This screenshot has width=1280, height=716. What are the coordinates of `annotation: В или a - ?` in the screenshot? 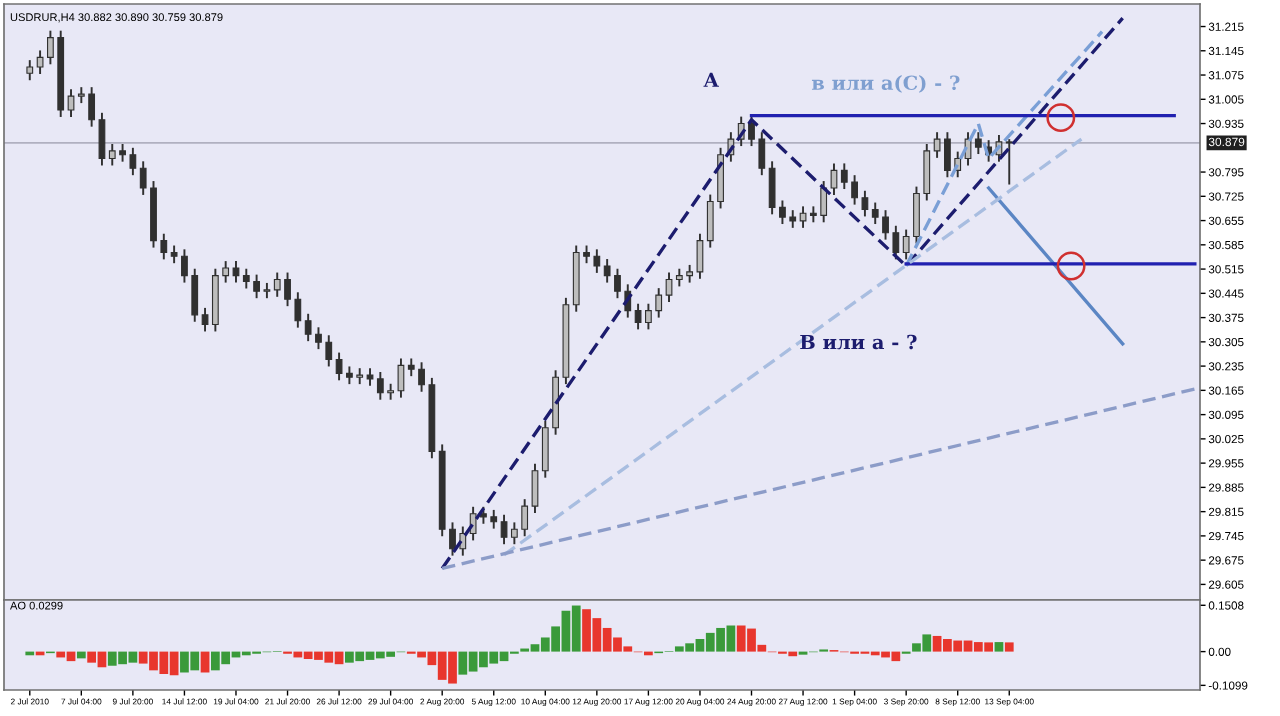 It's located at (858, 342).